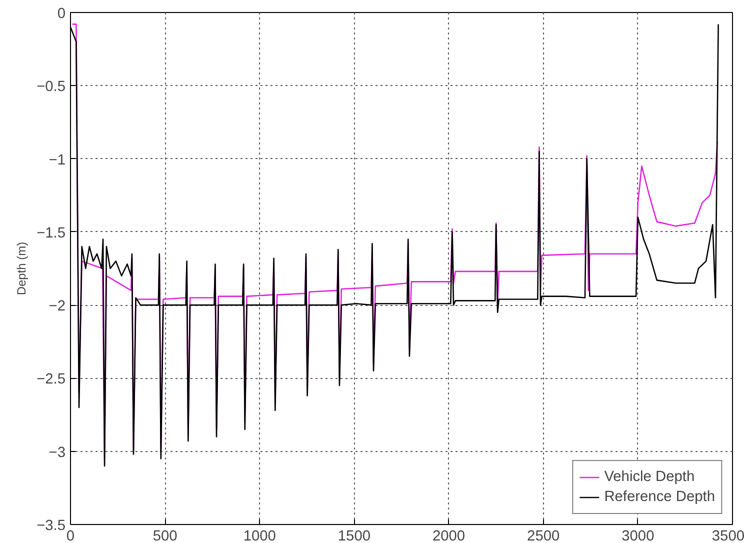  Describe the element at coordinates (165, 535) in the screenshot. I see `x-tick-label: 500` at that location.